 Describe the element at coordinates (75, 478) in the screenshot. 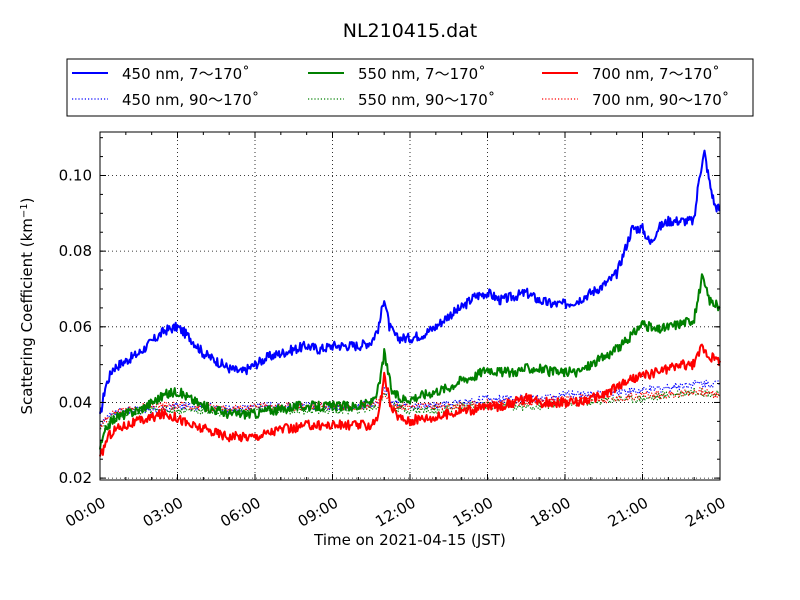

I see `y-tick-label: 0.02` at that location.